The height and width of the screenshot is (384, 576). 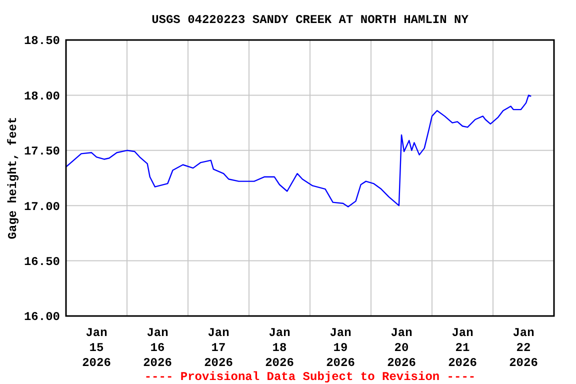 I want to click on y-tick-label: 16.00, so click(x=42, y=317).